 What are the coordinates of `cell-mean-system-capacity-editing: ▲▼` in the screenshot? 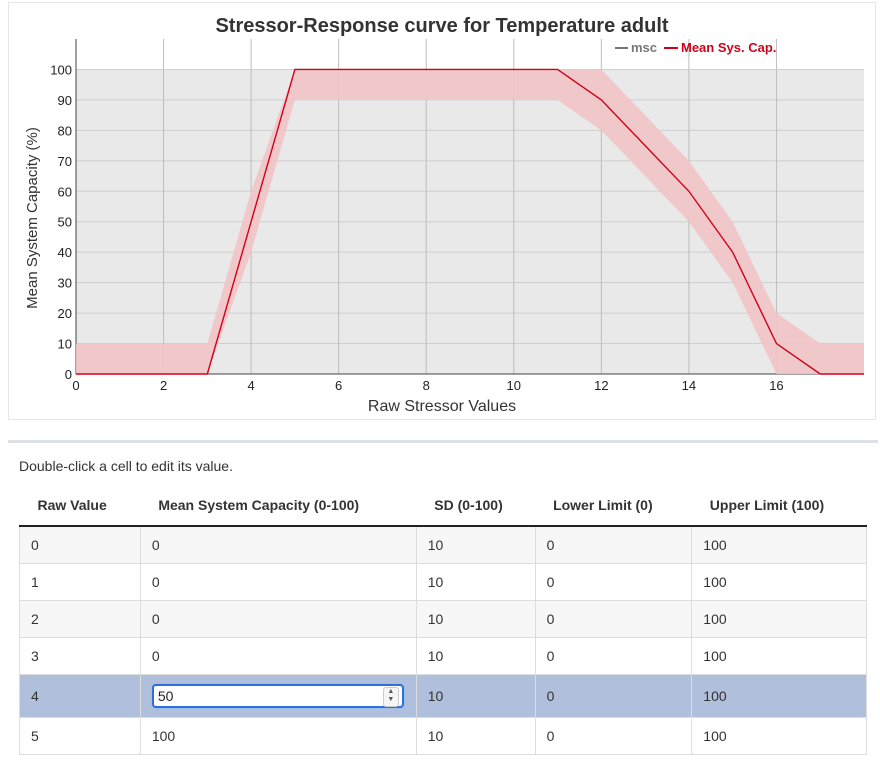 It's located at (278, 696).